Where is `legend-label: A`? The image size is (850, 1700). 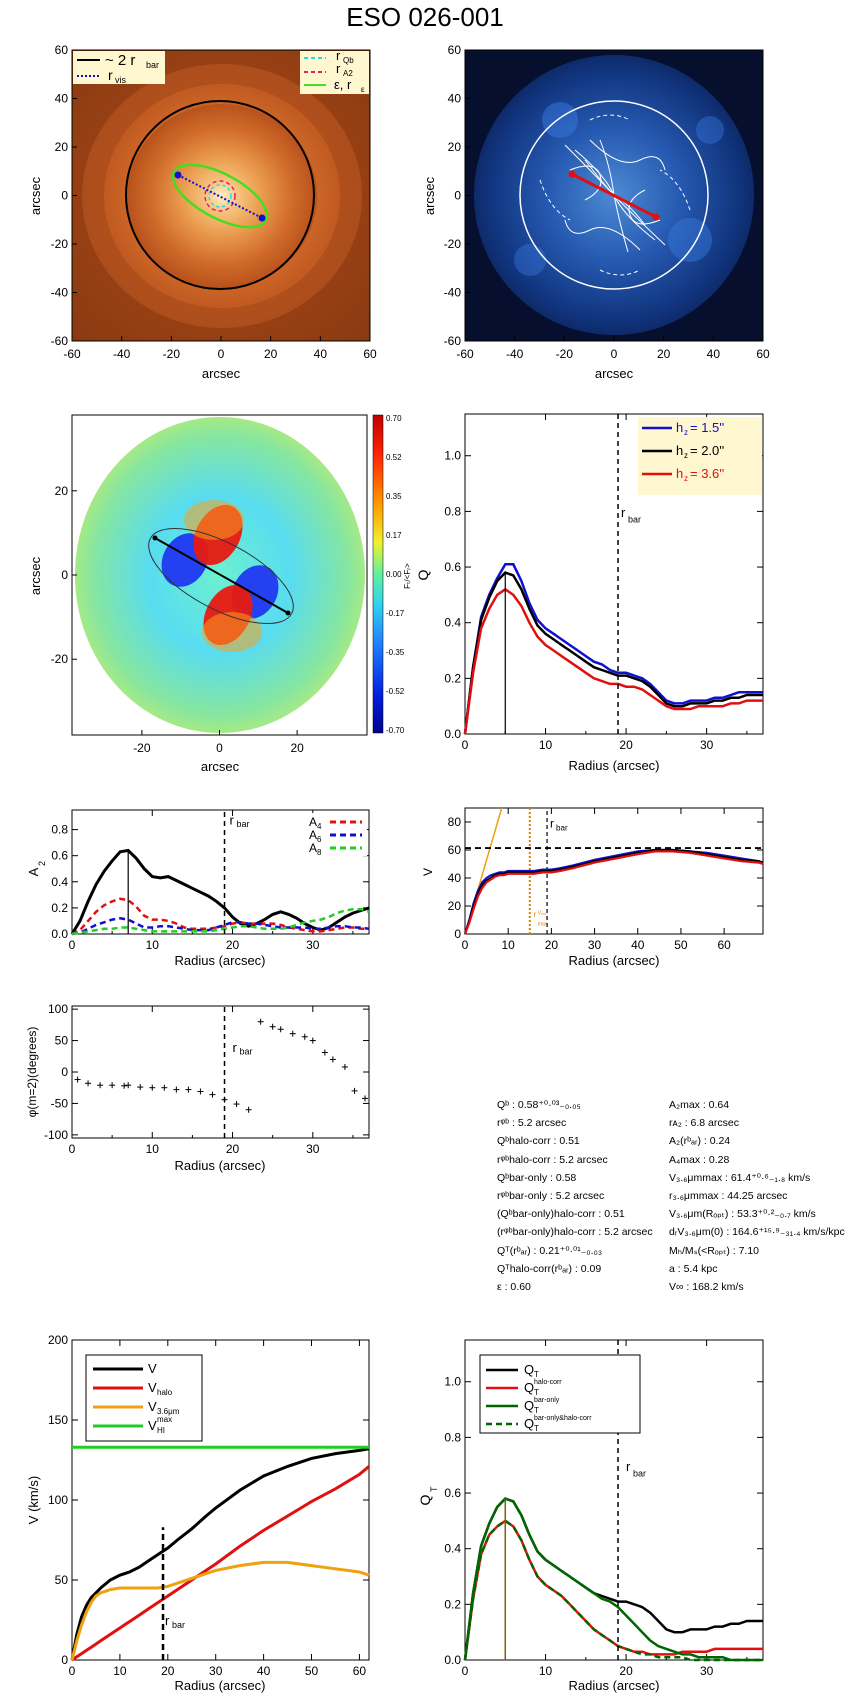
legend-label: A is located at coordinates (313, 848).